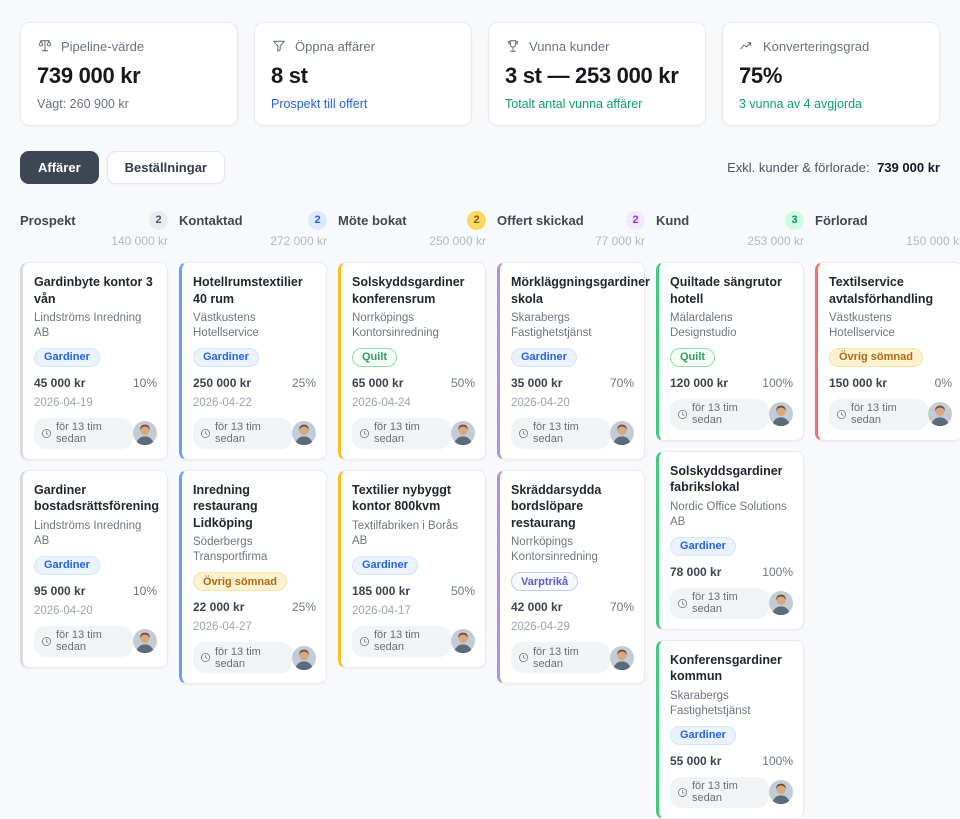 The image size is (960, 819). What do you see at coordinates (103, 46) in the screenshot?
I see `stat-label: Pipeline-värde` at bounding box center [103, 46].